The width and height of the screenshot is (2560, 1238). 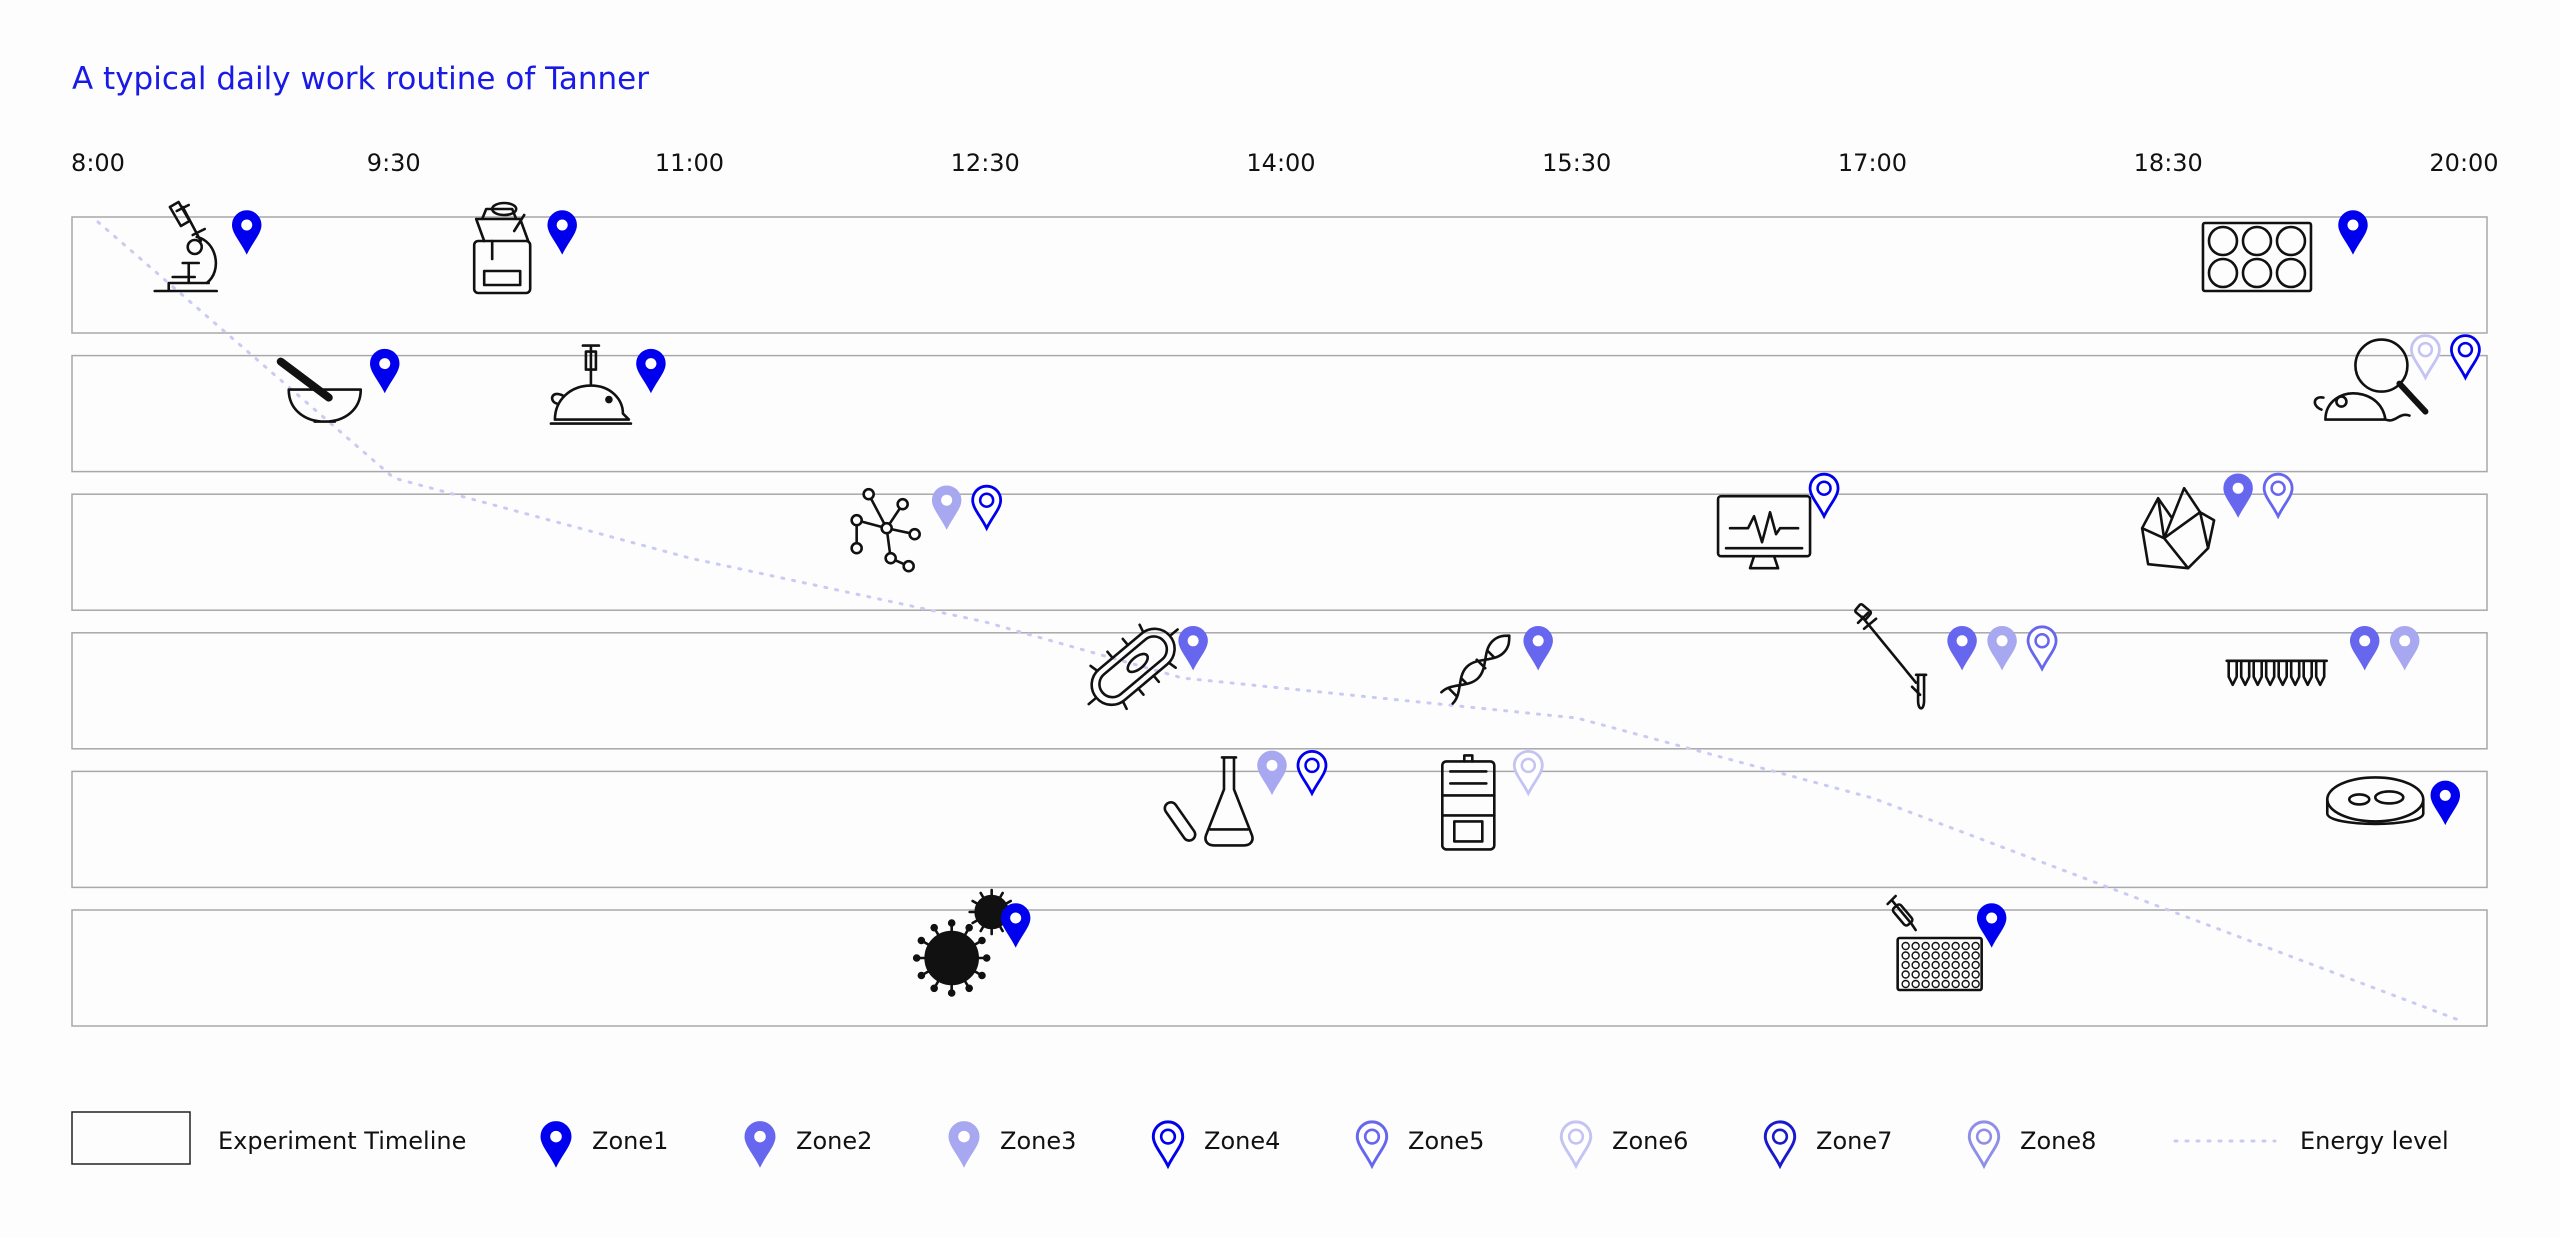 I want to click on pipette-tube-icon, so click(x=1891, y=656).